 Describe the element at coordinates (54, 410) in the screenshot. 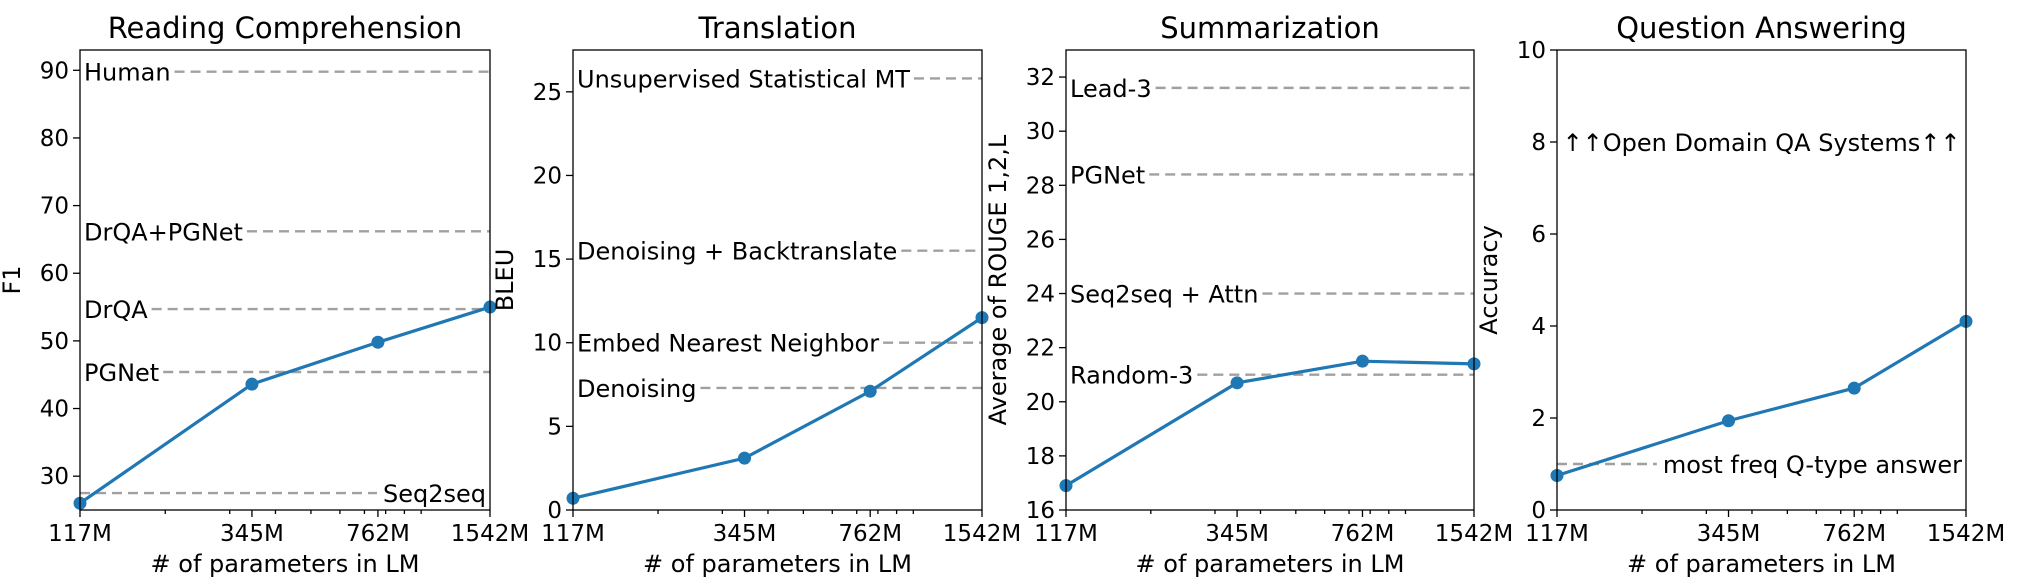

I see `y-tick-label: 40` at that location.